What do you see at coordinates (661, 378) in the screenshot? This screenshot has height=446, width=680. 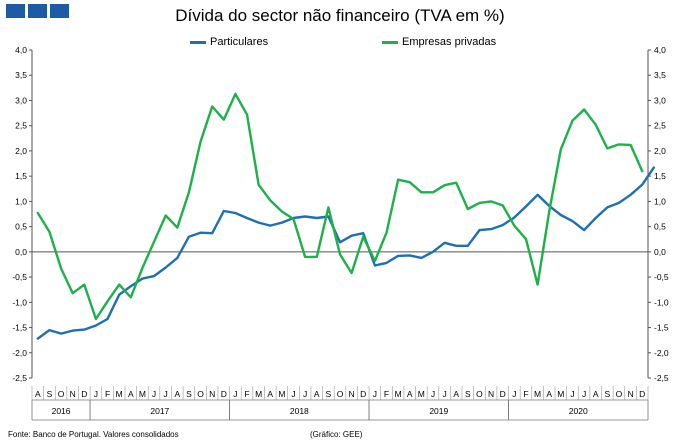 I see `y-tick-label-right: -2,5` at bounding box center [661, 378].